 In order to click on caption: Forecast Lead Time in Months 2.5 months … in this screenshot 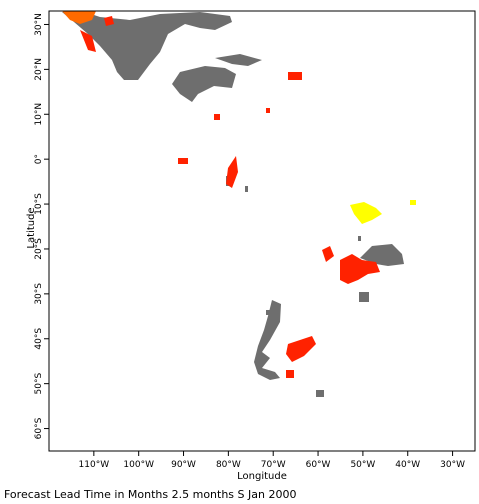, I will do `click(150, 494)`.